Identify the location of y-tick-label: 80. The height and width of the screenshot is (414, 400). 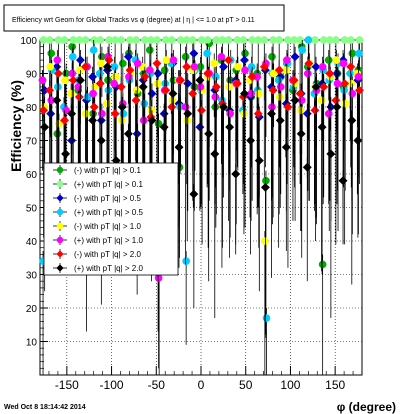
(32, 108).